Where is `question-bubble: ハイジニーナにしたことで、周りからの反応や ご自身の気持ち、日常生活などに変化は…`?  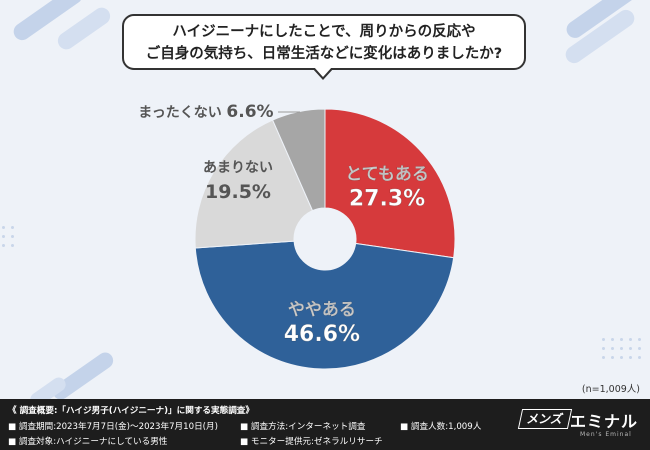
question-bubble: ハイジニーナにしたことで、周りからの反応や ご自身の気持ち、日常生活などに変化は… is located at coordinates (324, 42).